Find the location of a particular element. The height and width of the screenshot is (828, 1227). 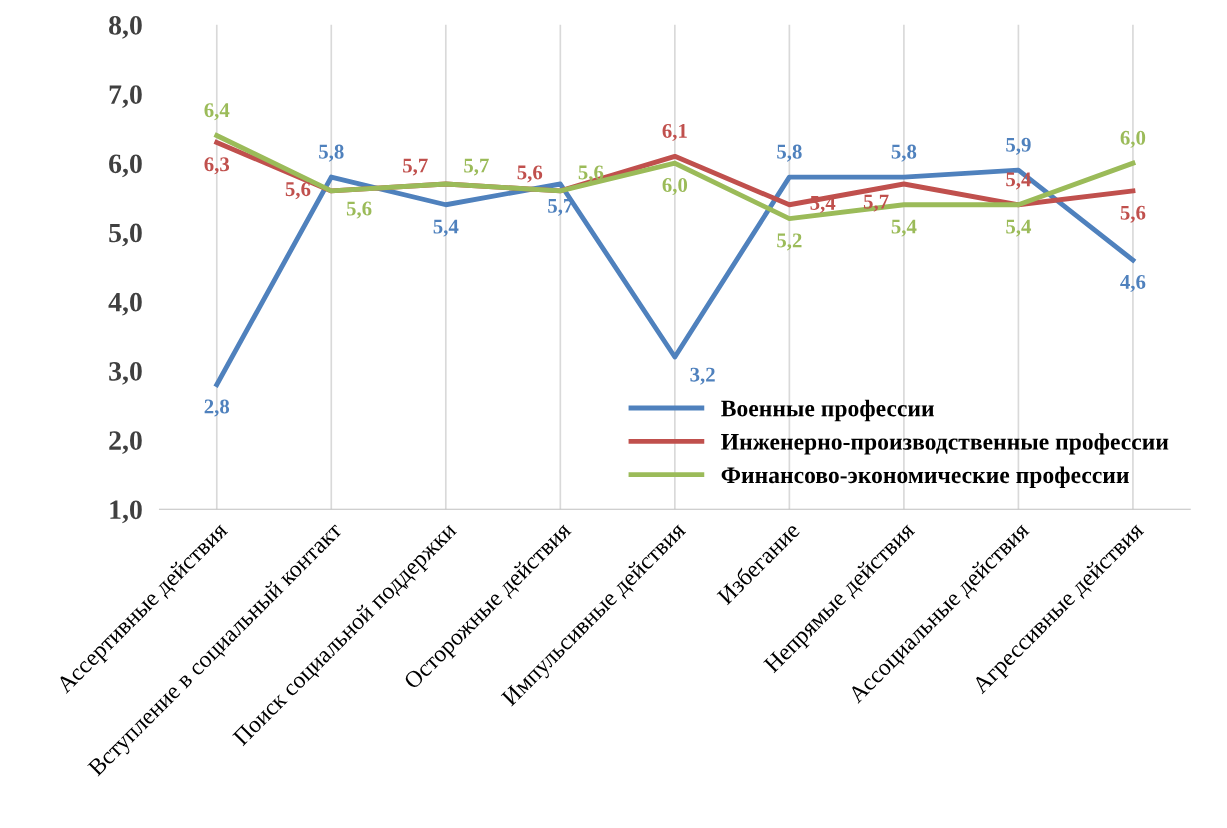

legend-label: Военные профессии is located at coordinates (827, 410).